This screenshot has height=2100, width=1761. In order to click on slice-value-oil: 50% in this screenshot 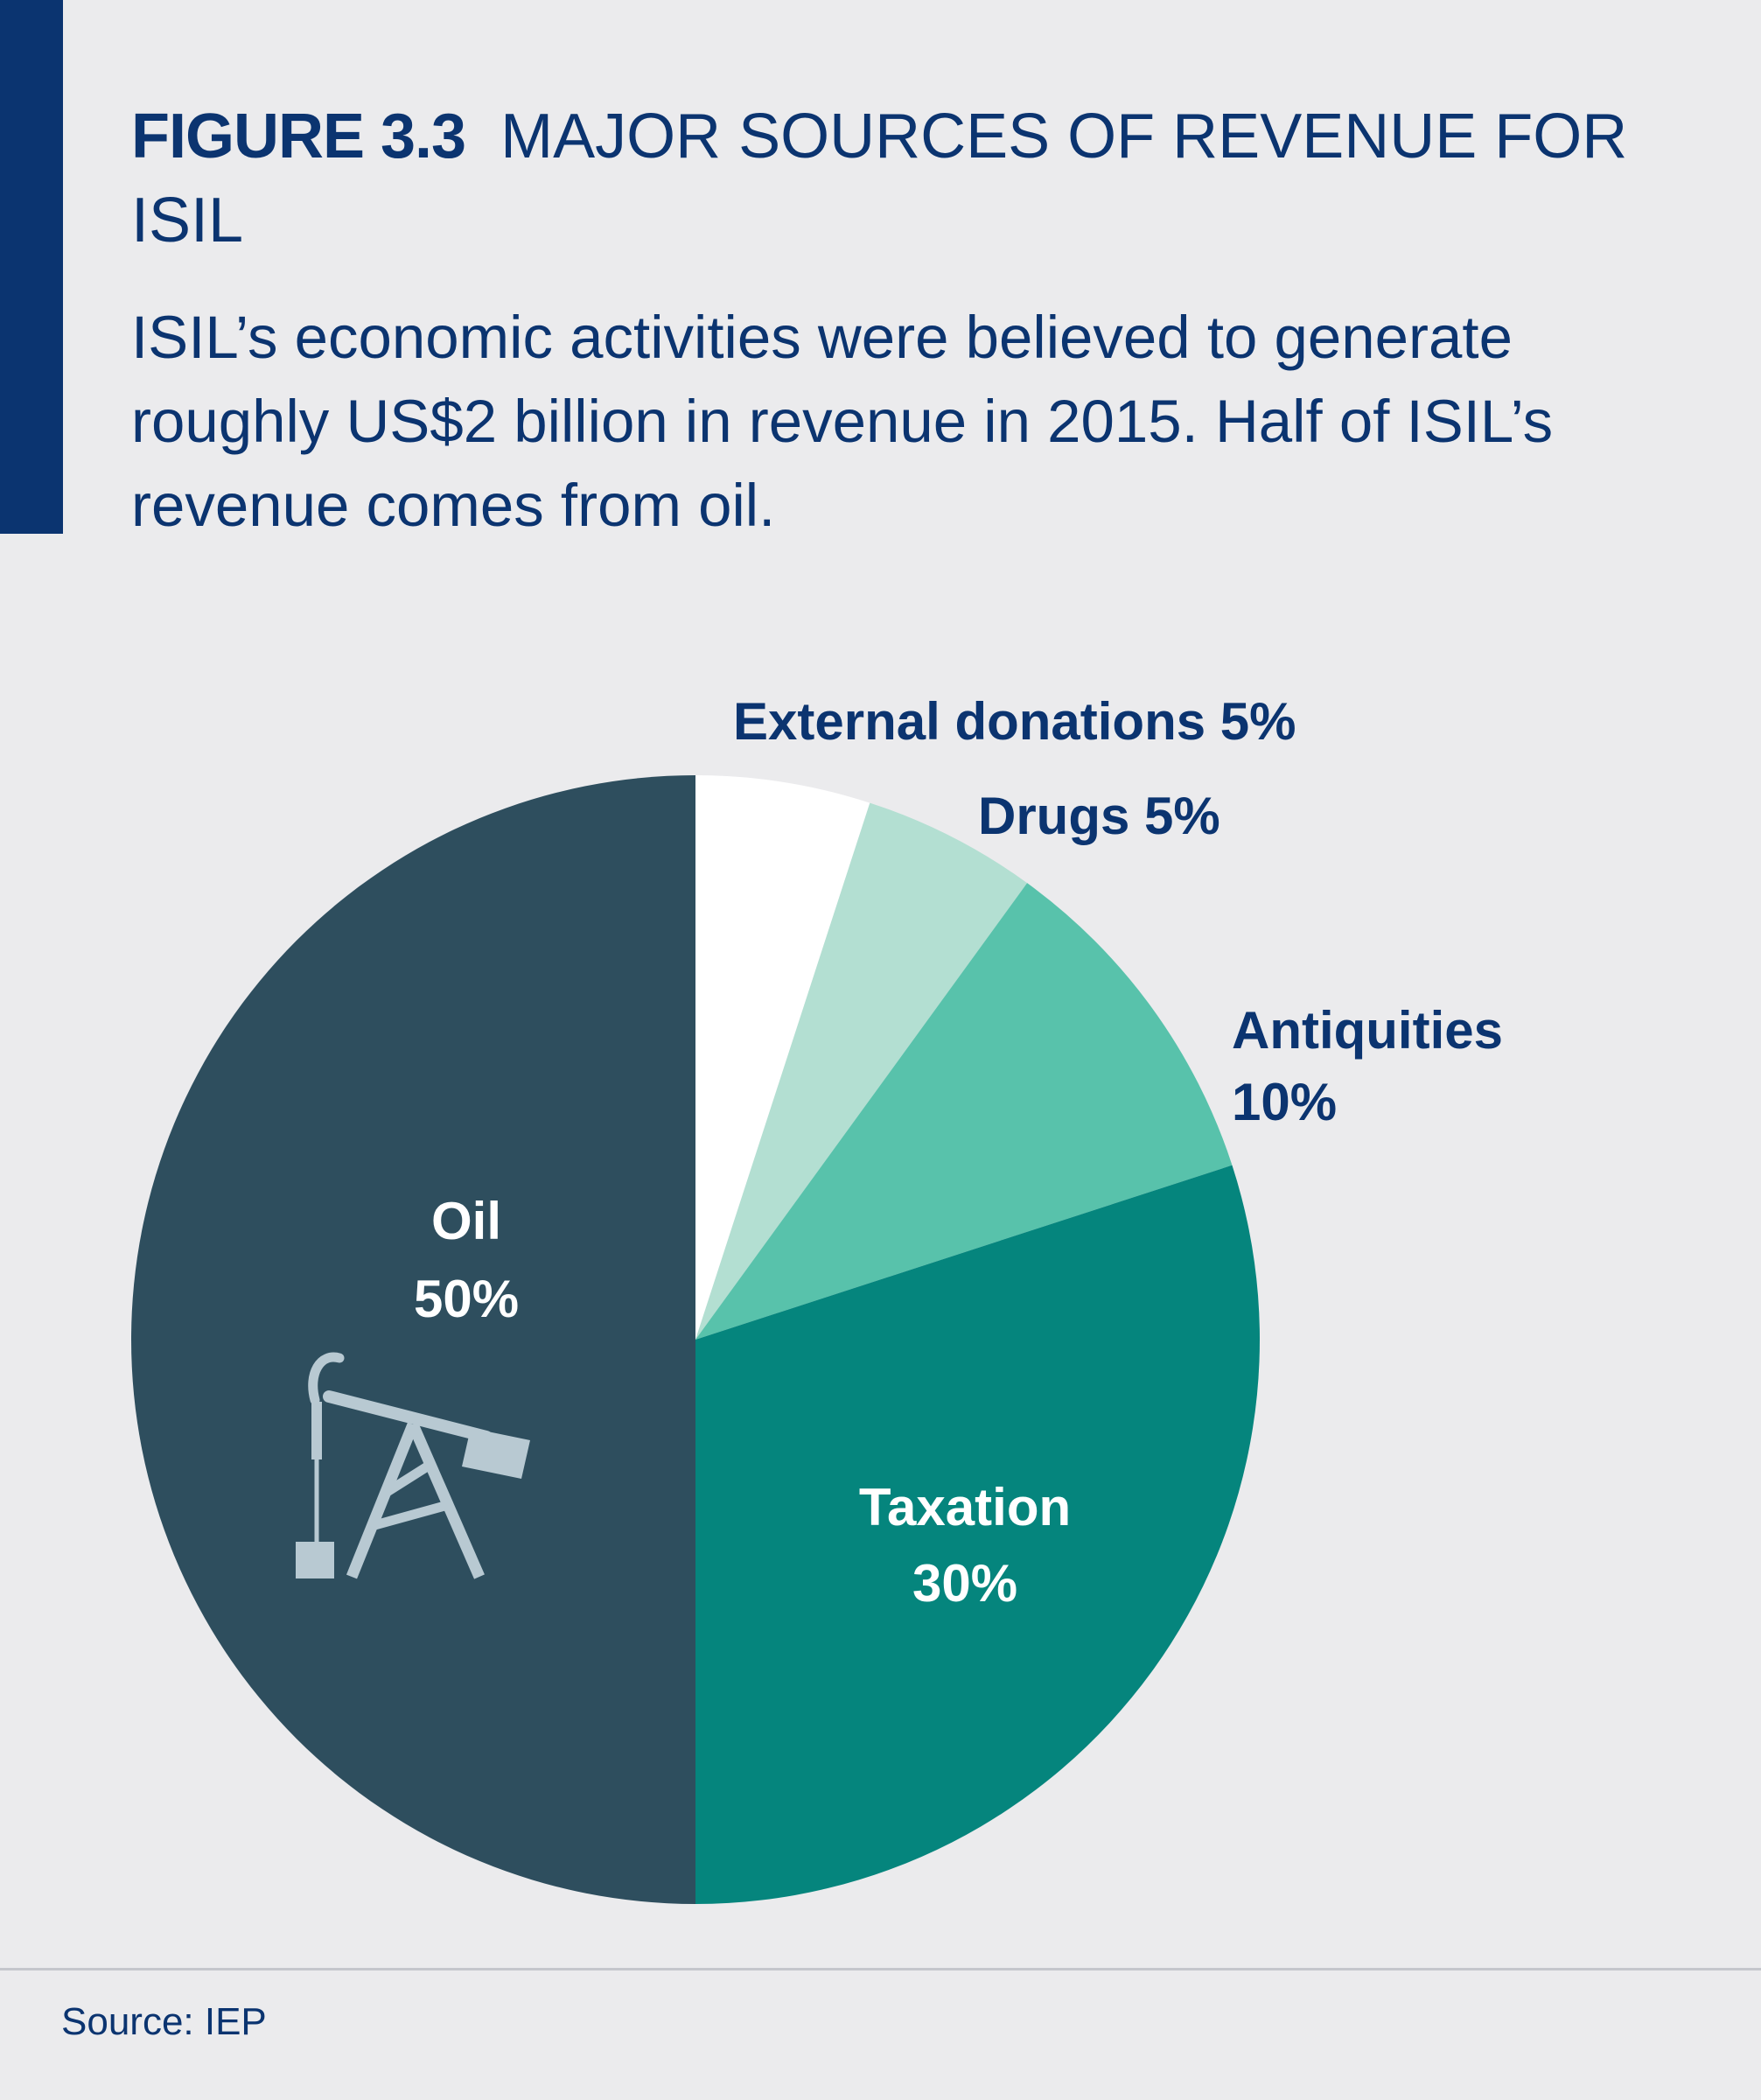, I will do `click(466, 1299)`.